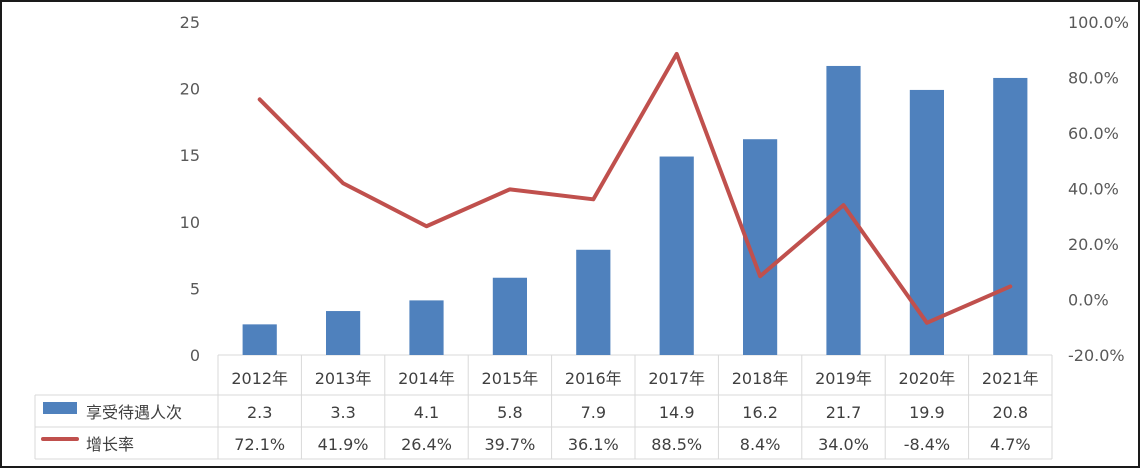 The width and height of the screenshot is (1141, 469). What do you see at coordinates (426, 412) in the screenshot?
I see `bar-value-label: 4.1` at bounding box center [426, 412].